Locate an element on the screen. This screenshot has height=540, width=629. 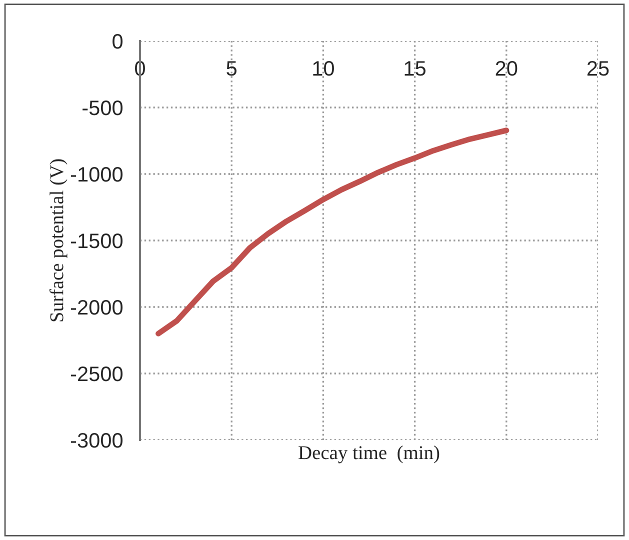
x-tick-label: 5 is located at coordinates (231, 68).